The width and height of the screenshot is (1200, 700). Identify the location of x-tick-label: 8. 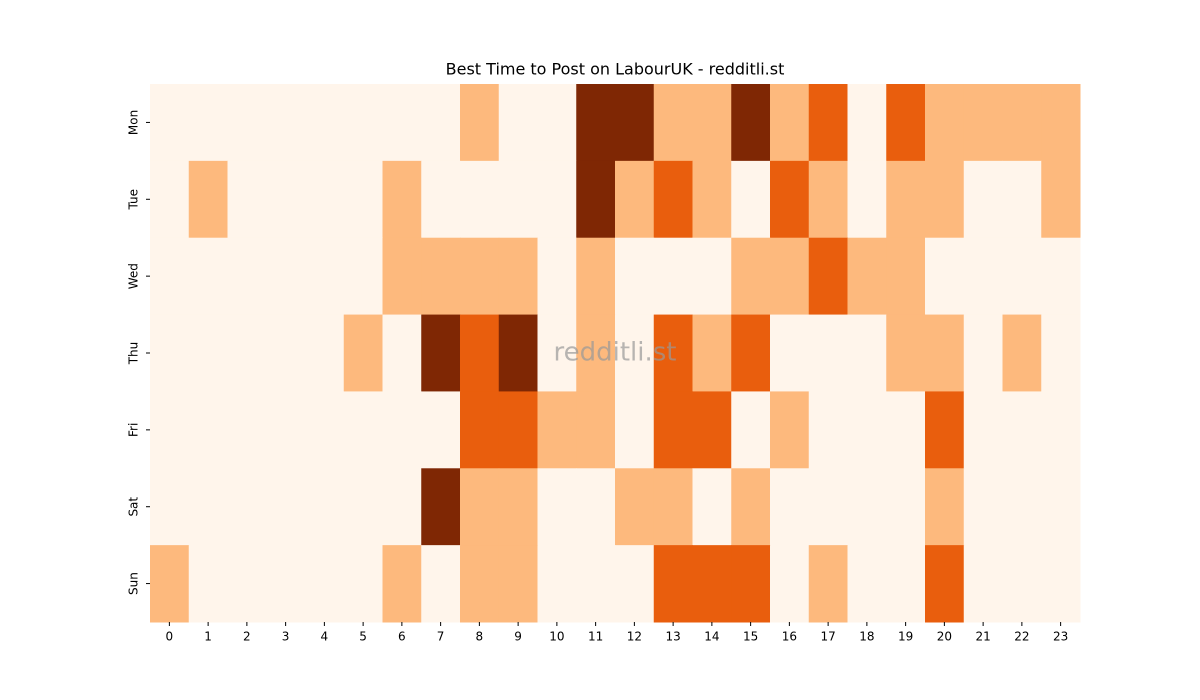
(480, 637).